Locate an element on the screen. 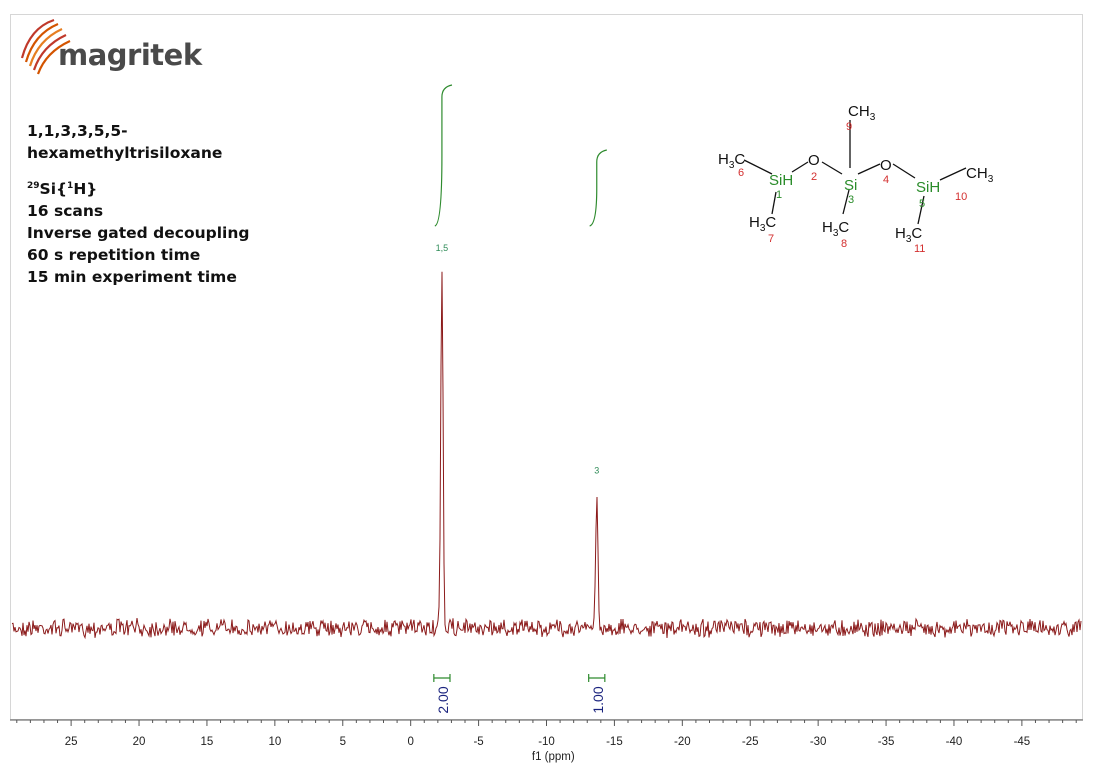  oxygen-2-label: O is located at coordinates (814, 160).